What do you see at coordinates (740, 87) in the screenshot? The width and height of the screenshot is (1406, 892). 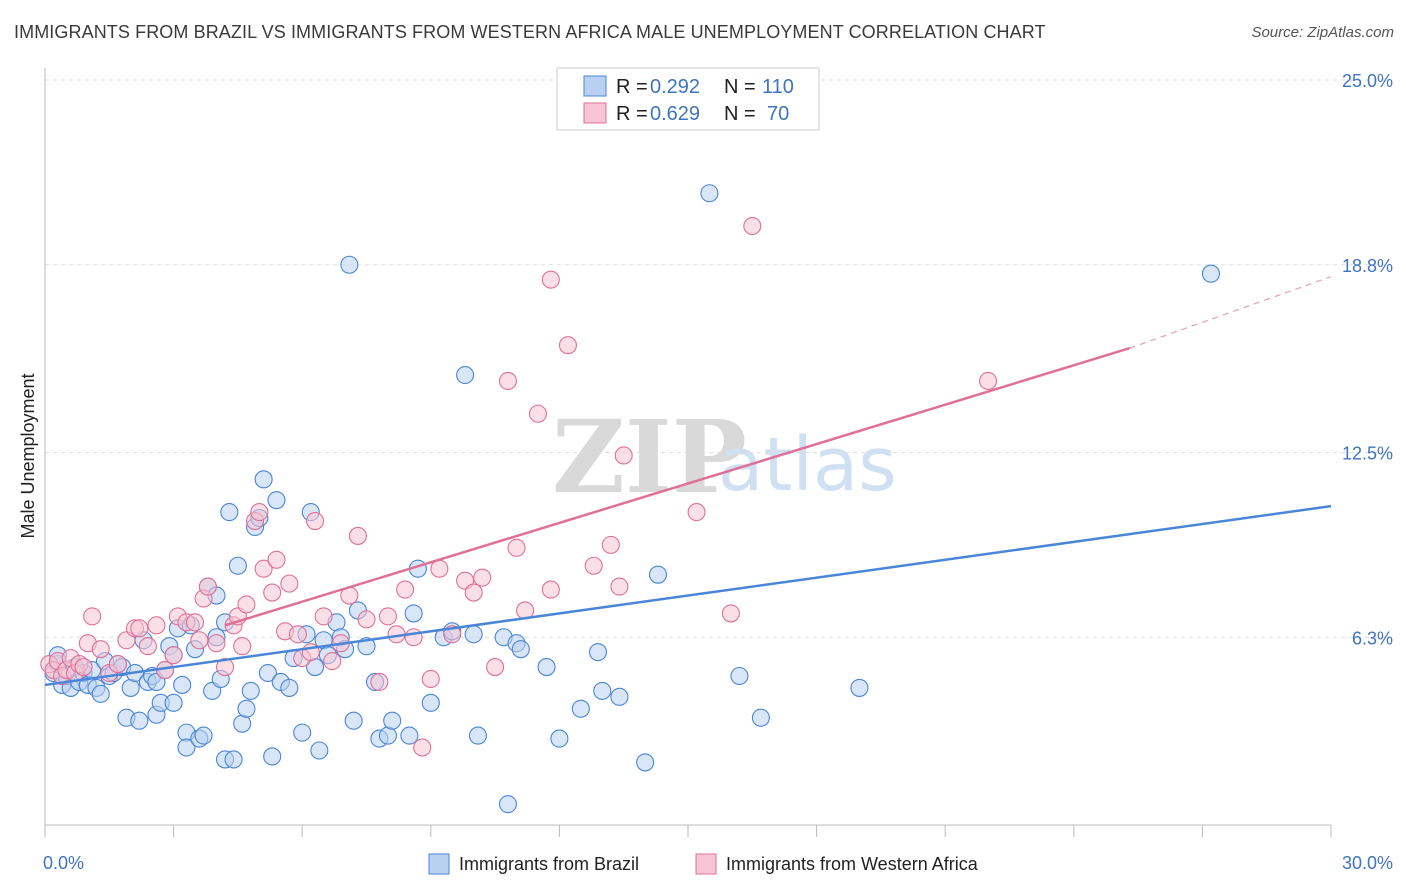 I see `legend-n-label-brazil: N =` at bounding box center [740, 87].